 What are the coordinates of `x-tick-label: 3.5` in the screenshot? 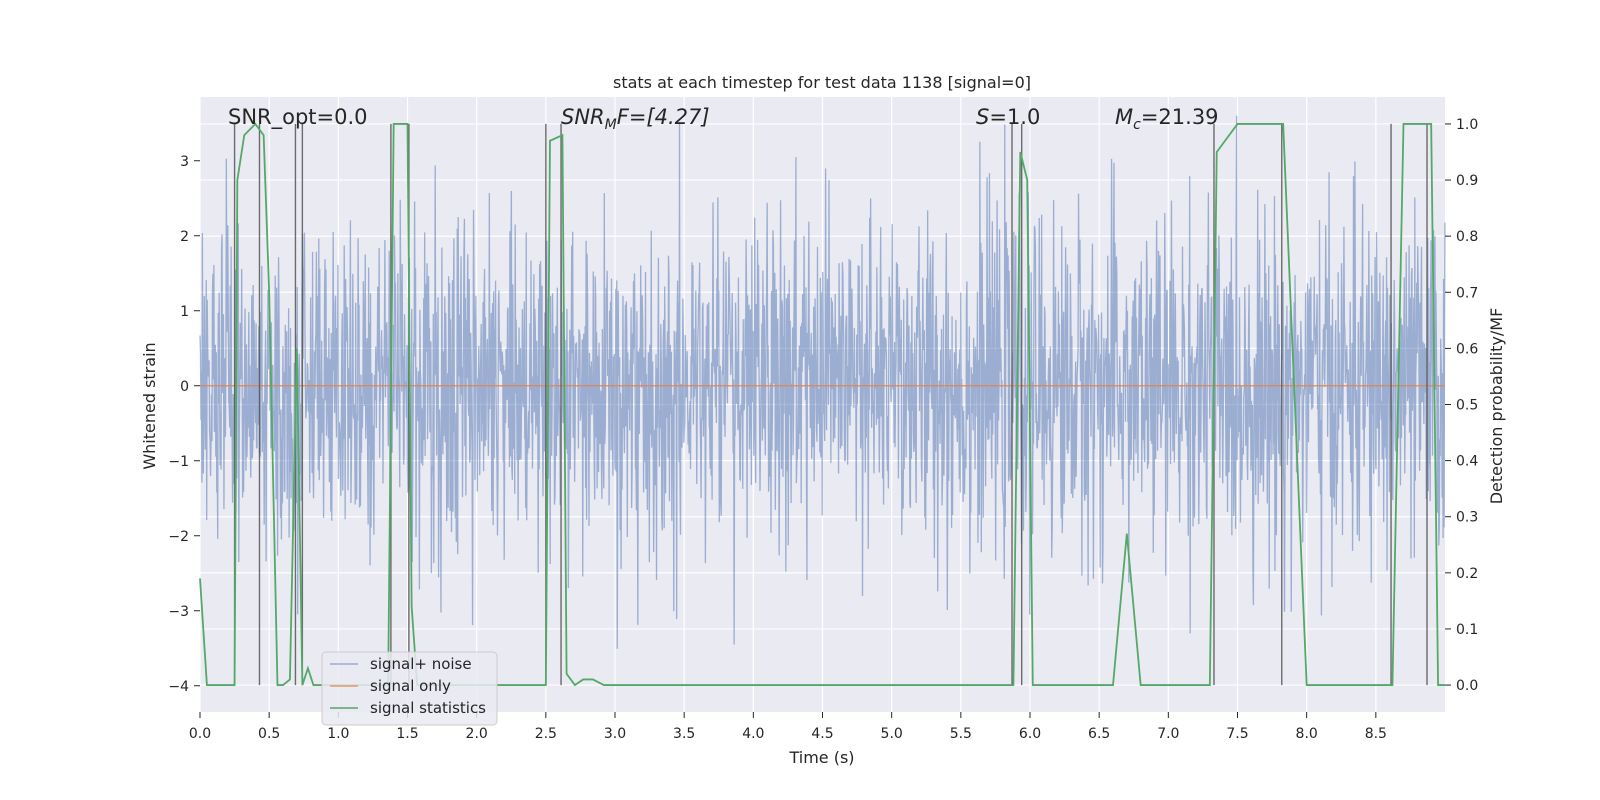 It's located at (684, 734).